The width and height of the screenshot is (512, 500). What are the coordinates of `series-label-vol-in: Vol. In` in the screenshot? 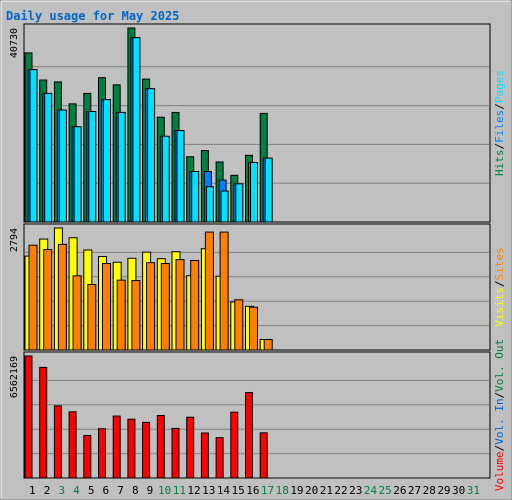 It's located at (499, 421).